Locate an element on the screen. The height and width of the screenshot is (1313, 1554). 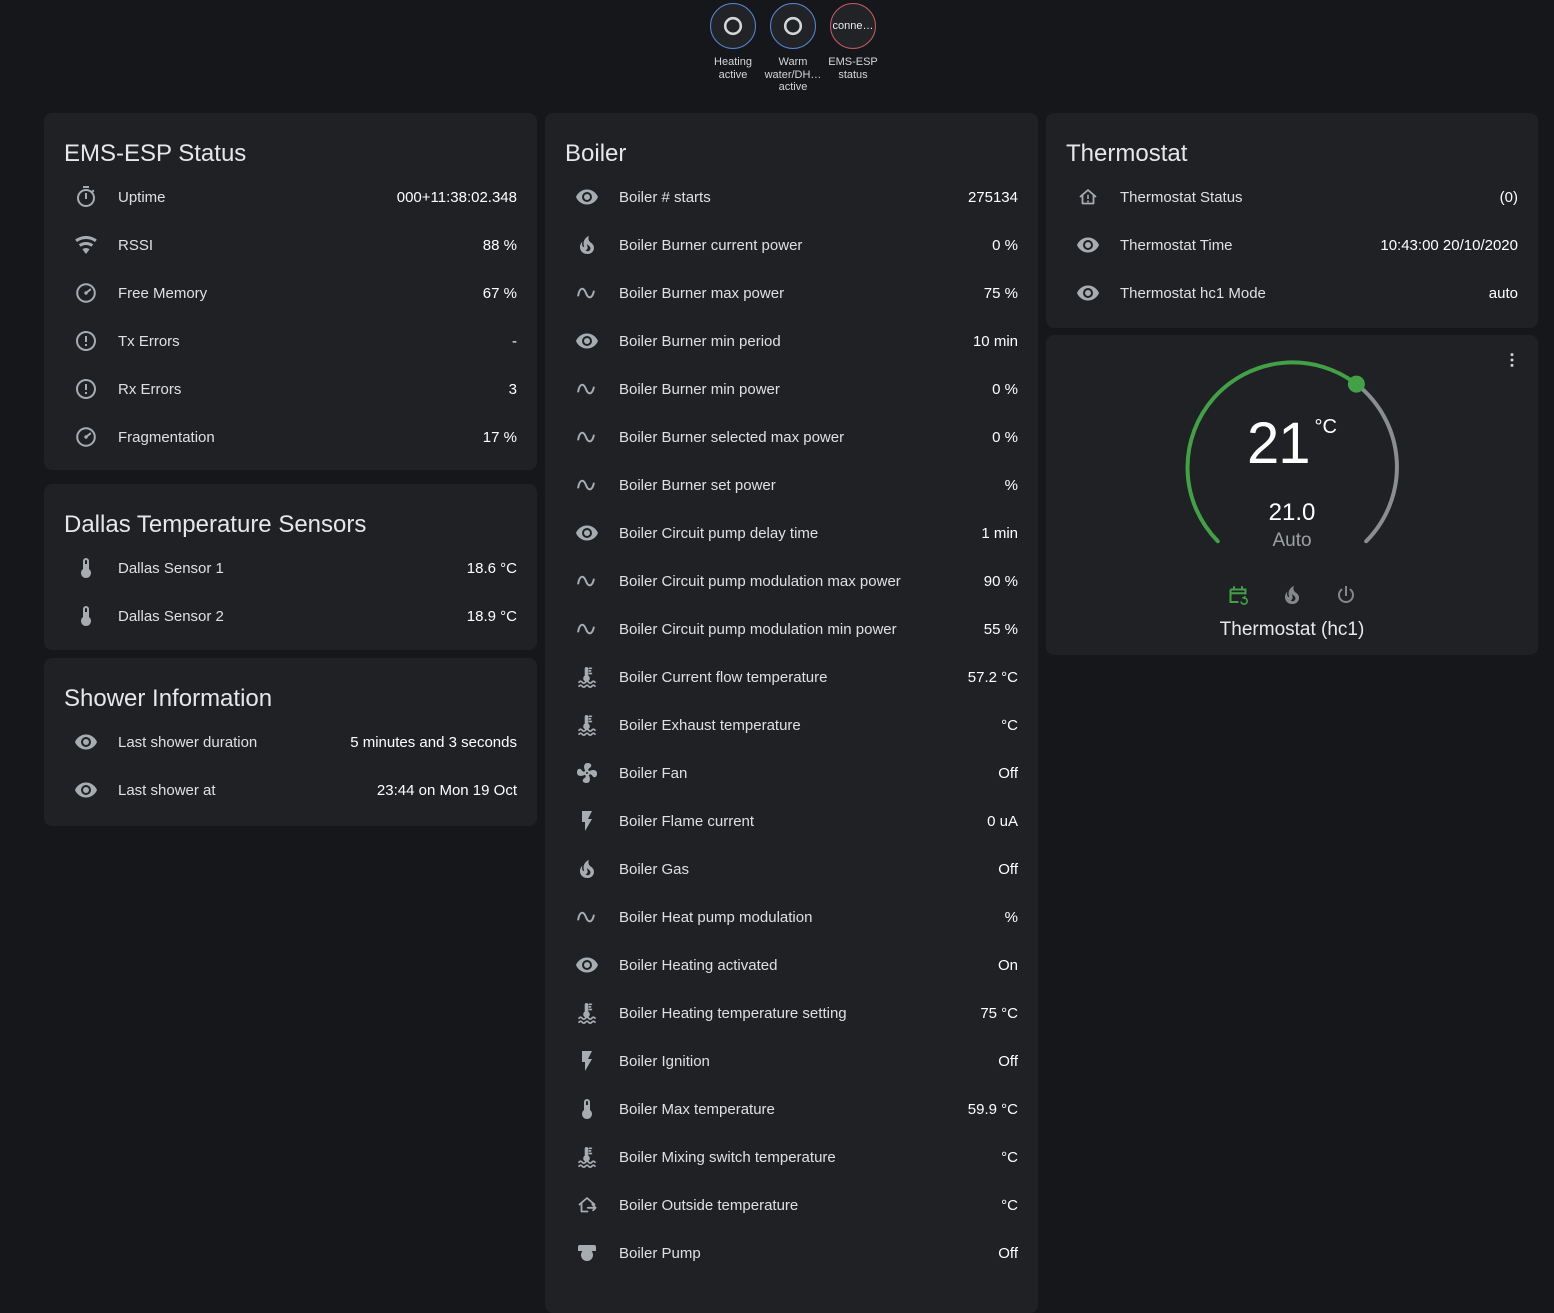
schedule-mode-button is located at coordinates (1238, 595).